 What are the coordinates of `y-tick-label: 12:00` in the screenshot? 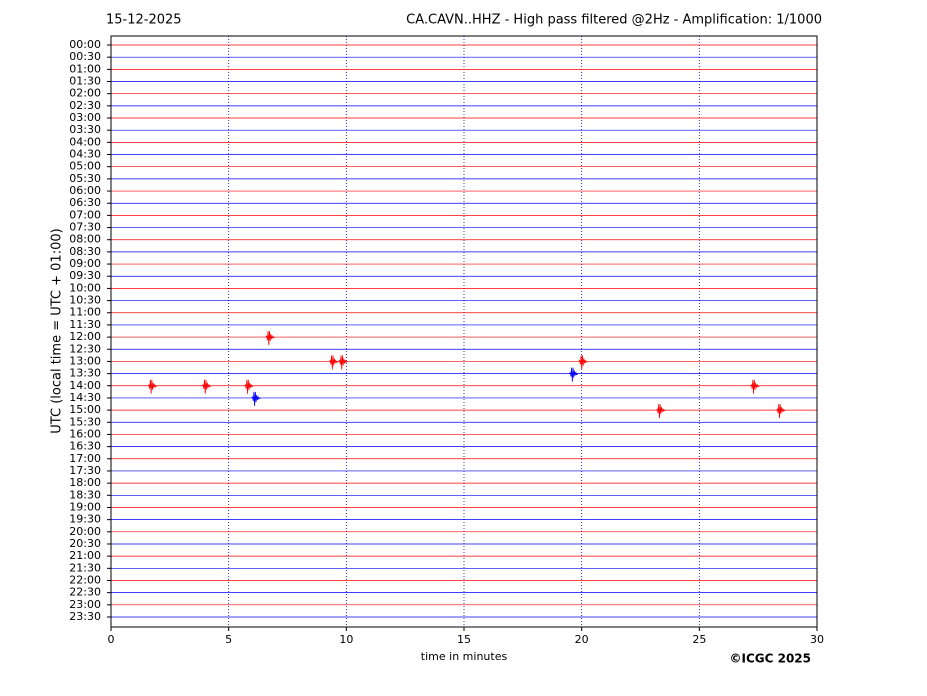 It's located at (85, 336).